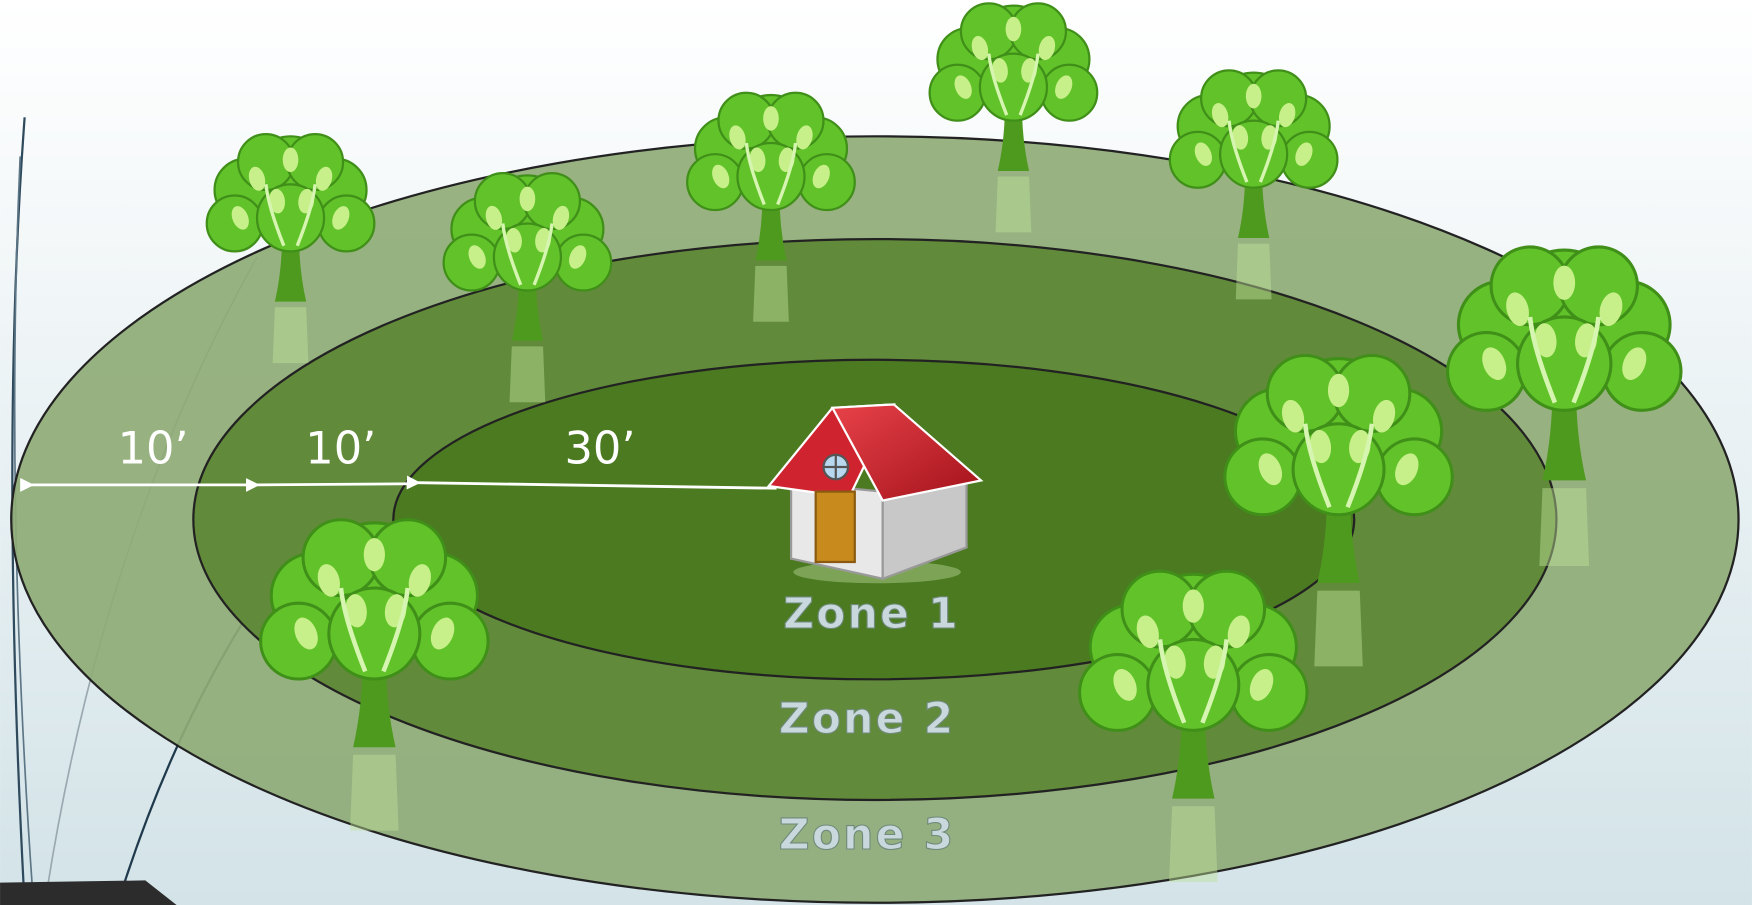 This screenshot has width=1752, height=905. I want to click on zone-label: Zone 1, so click(871, 614).